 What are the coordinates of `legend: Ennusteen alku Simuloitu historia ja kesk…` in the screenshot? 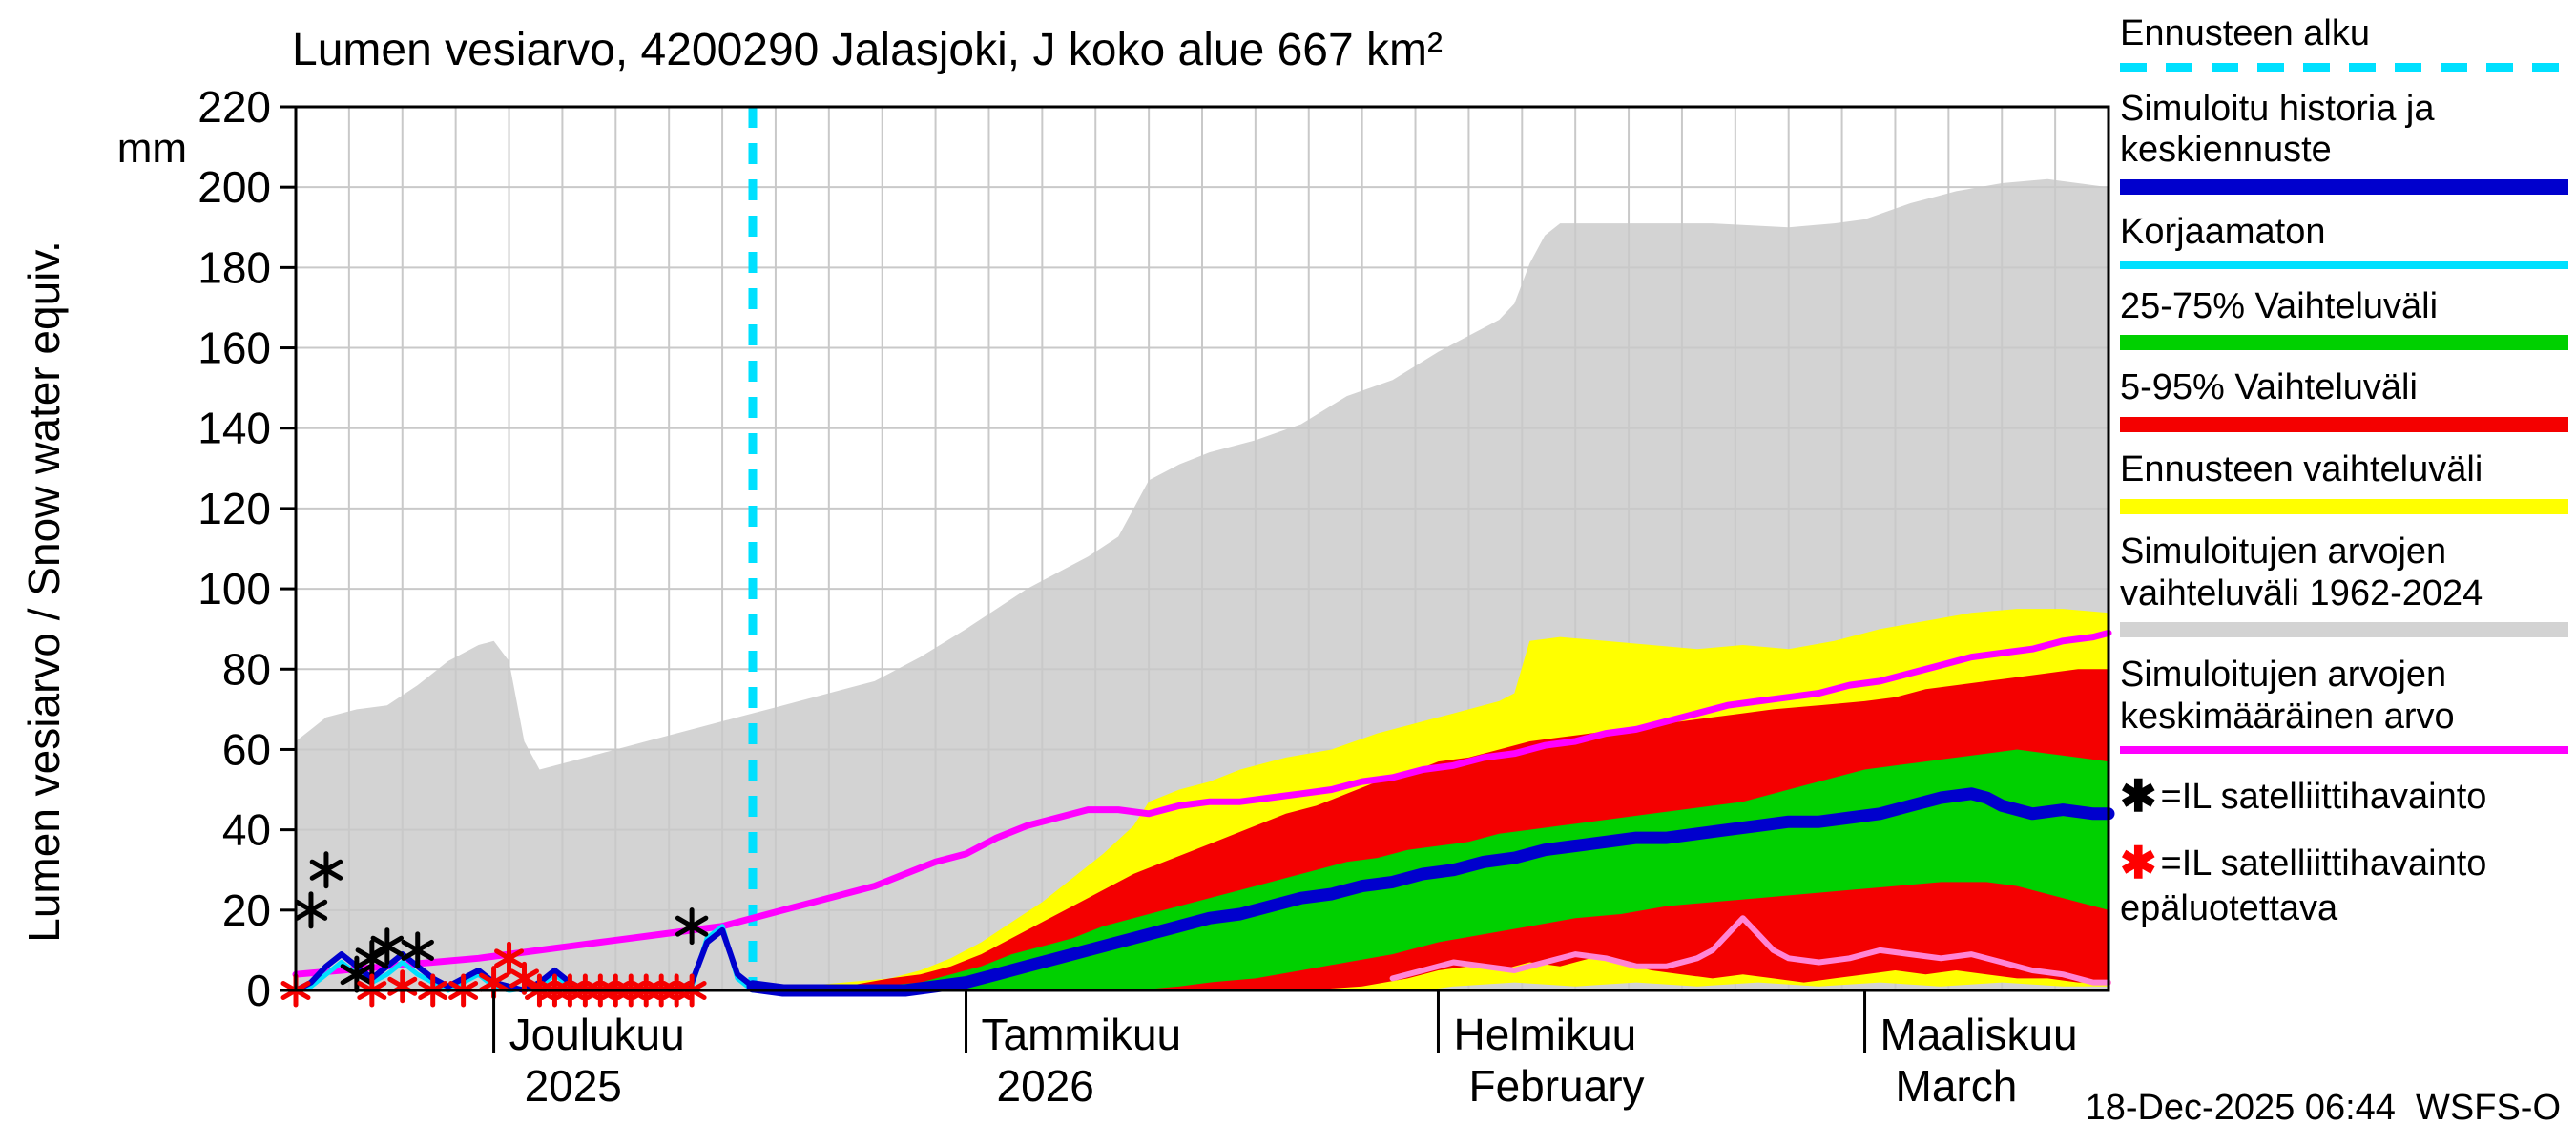 It's located at (2344, 480).